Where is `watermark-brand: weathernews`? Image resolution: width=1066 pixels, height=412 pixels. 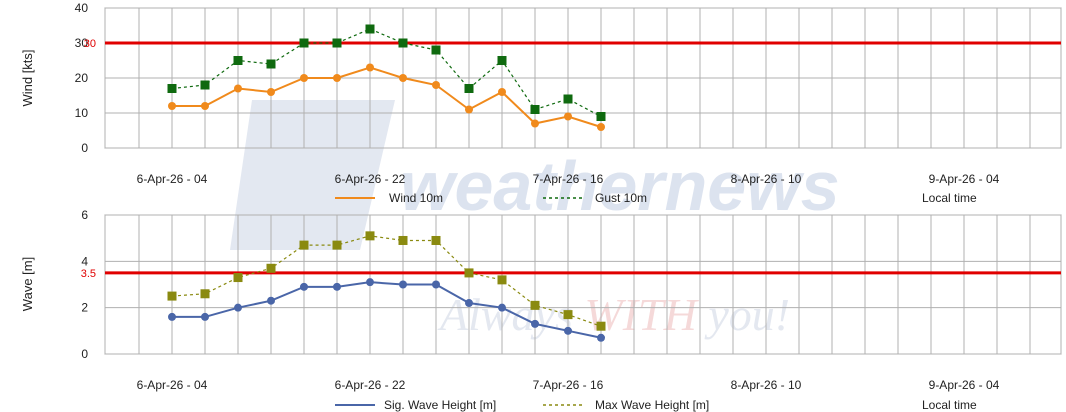
watermark-brand: weathernews is located at coordinates (620, 186).